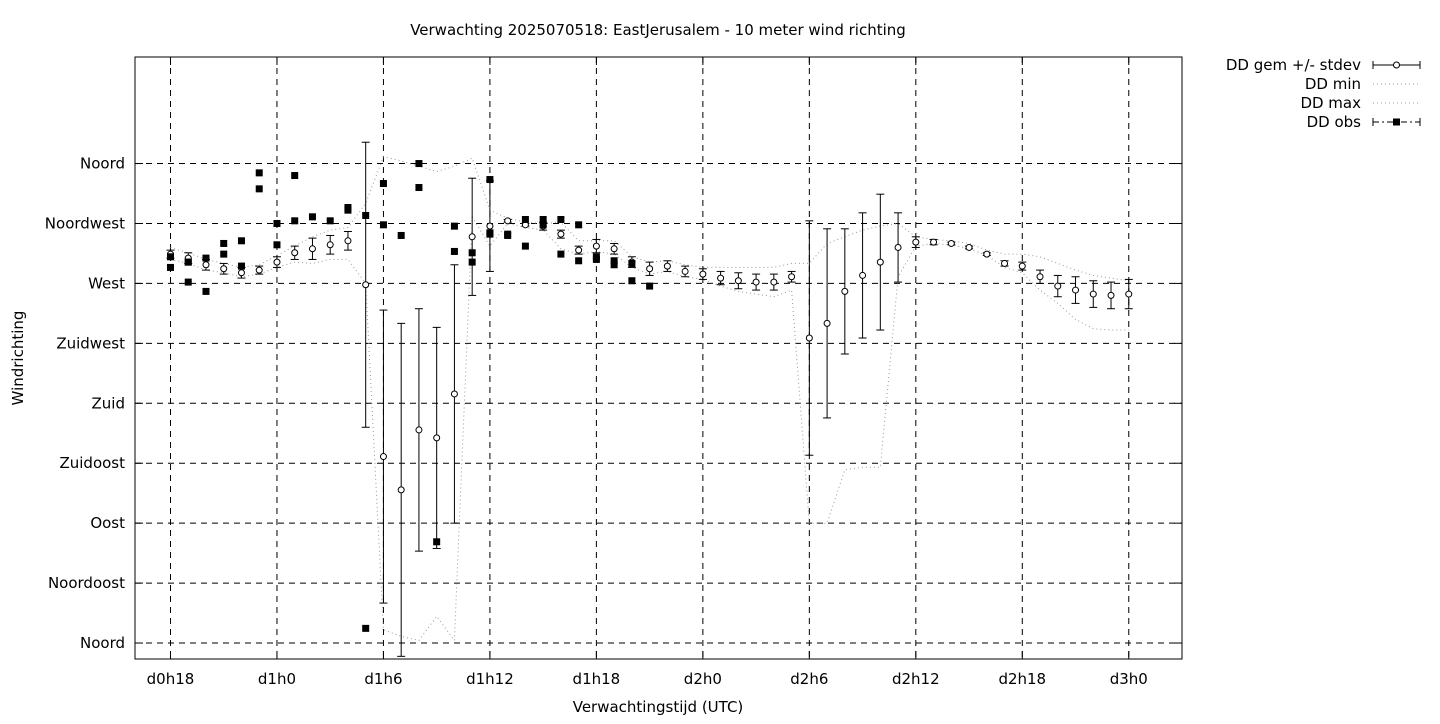  Describe the element at coordinates (703, 679) in the screenshot. I see `x-tick-label: d2h0` at that location.